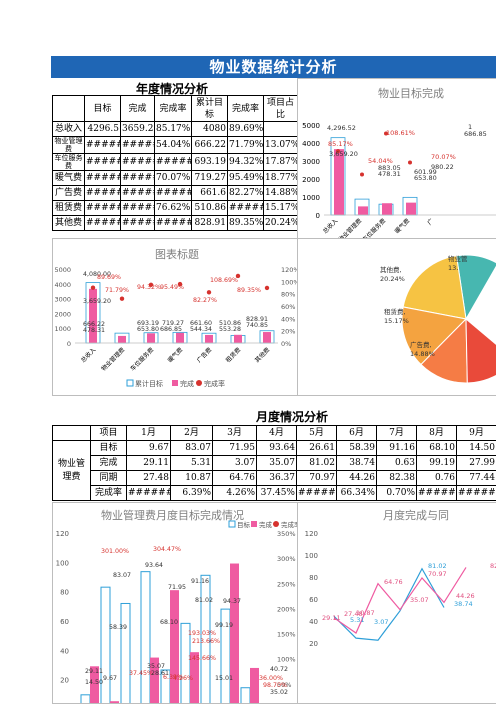 The image size is (496, 704). What do you see at coordinates (389, 174) in the screenshot?
I see `data-label: 478.31` at bounding box center [389, 174].